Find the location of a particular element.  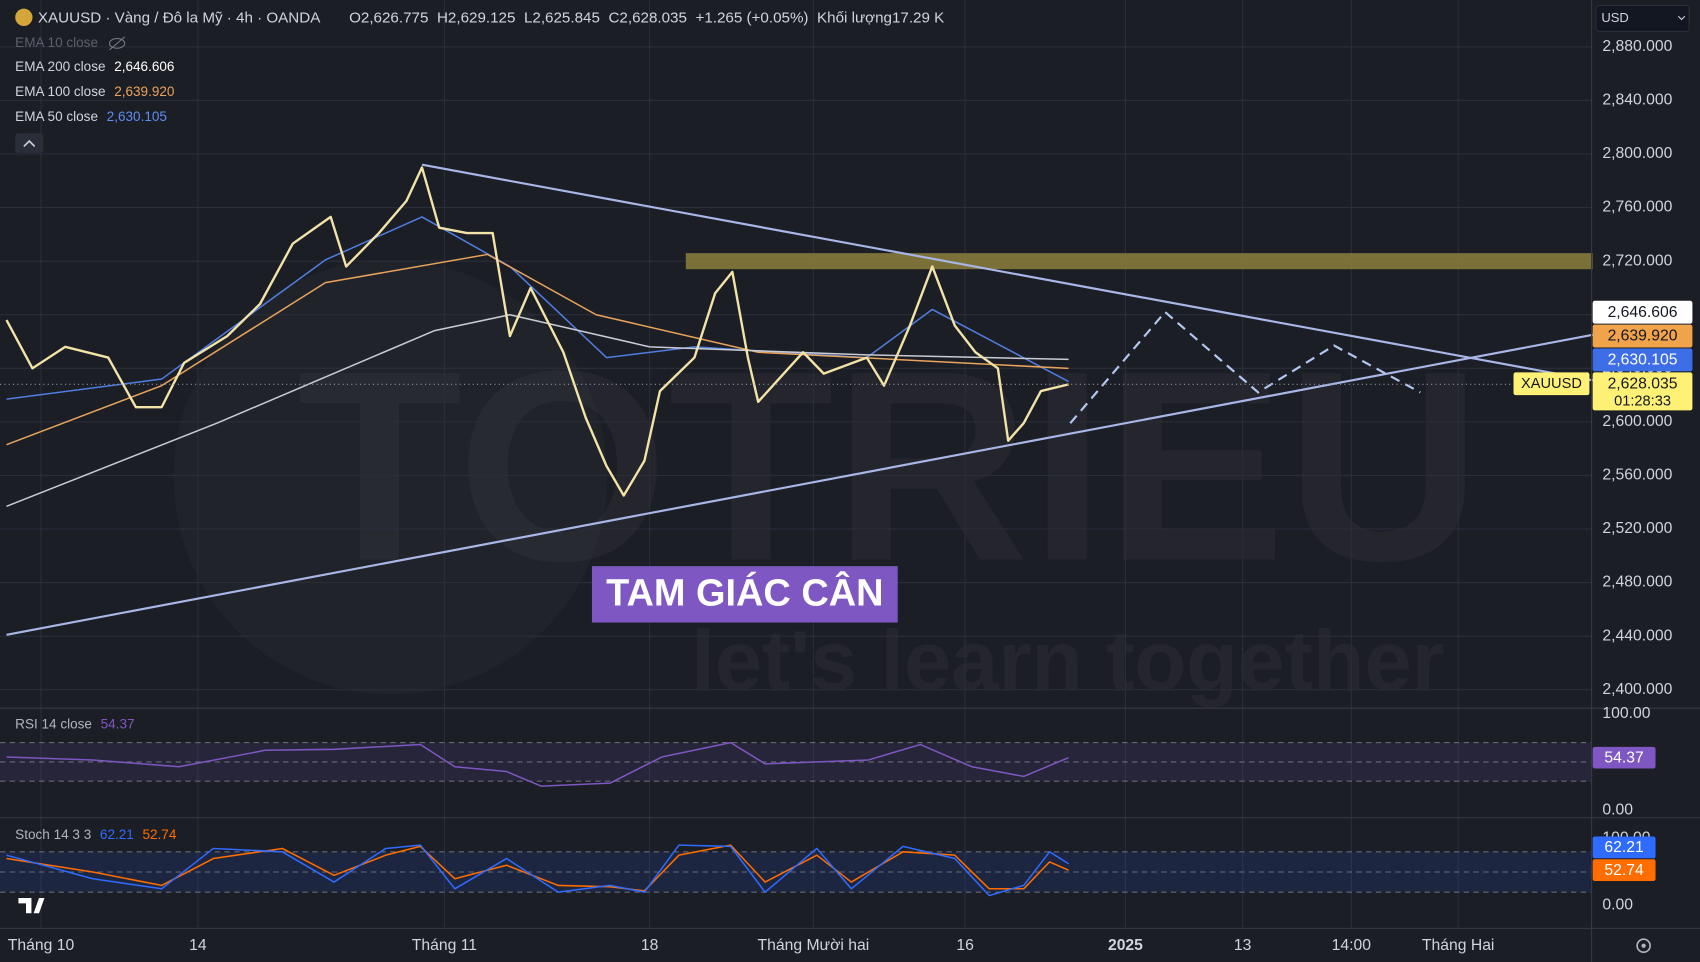

indicator-value: 52.74 is located at coordinates (159, 834).